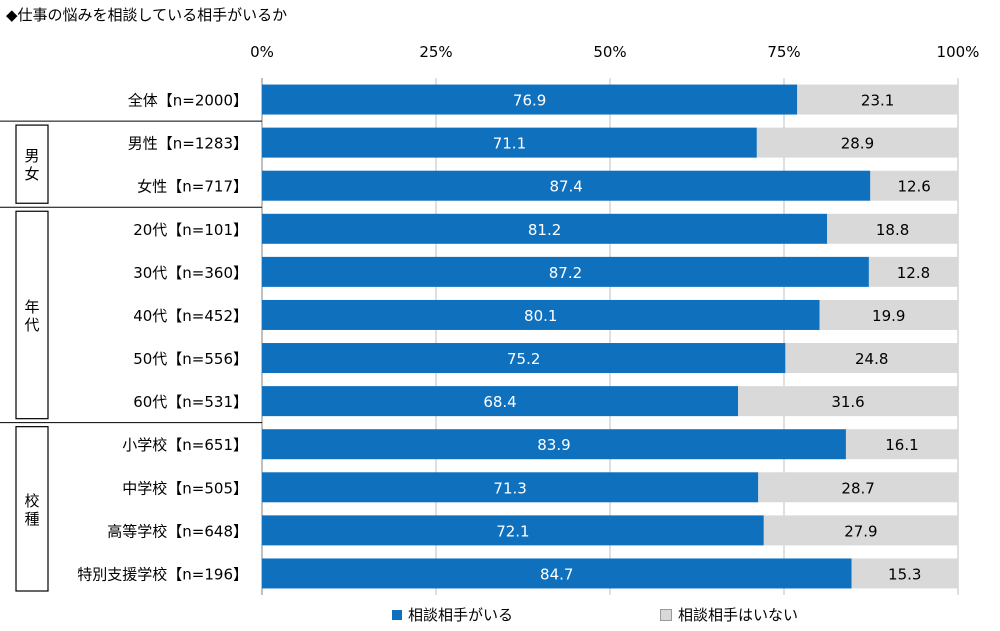 This screenshot has height=631, width=1000. What do you see at coordinates (162, 574) in the screenshot?
I see `category-label: 特別支援学校【n=196】` at bounding box center [162, 574].